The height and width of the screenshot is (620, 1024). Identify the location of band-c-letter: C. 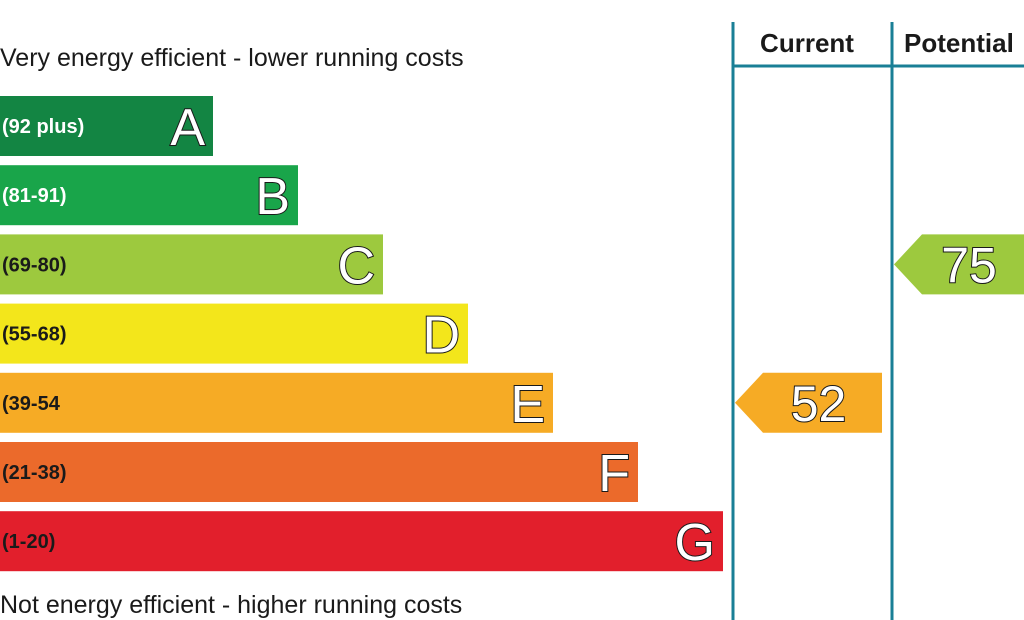
(356, 266).